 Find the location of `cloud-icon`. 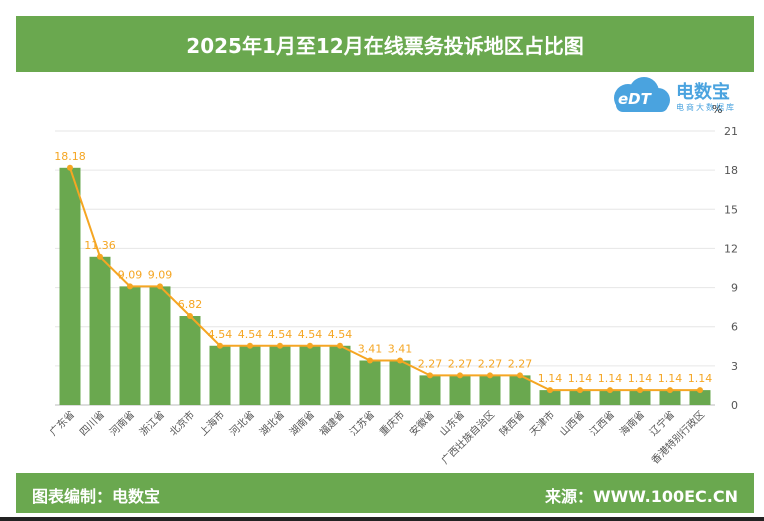

cloud-icon is located at coordinates (642, 94).